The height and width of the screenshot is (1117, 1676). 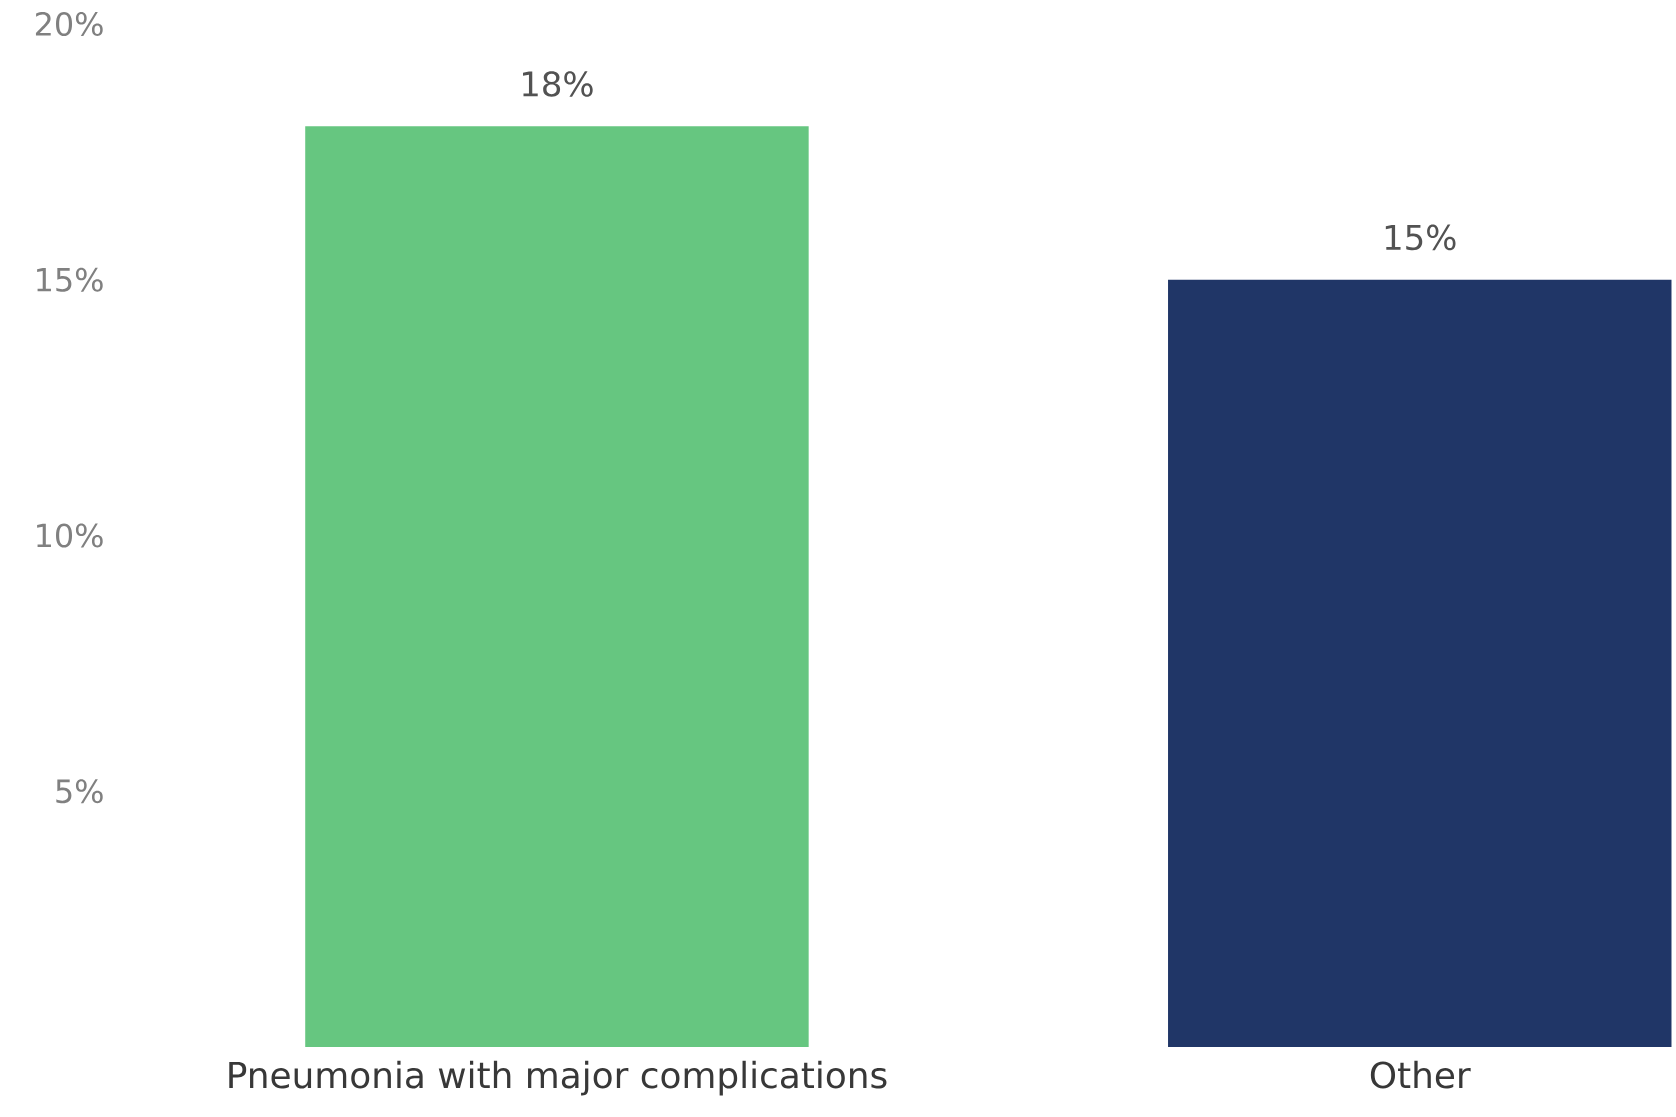 What do you see at coordinates (70, 535) in the screenshot?
I see `y-tick-label: 10%` at bounding box center [70, 535].